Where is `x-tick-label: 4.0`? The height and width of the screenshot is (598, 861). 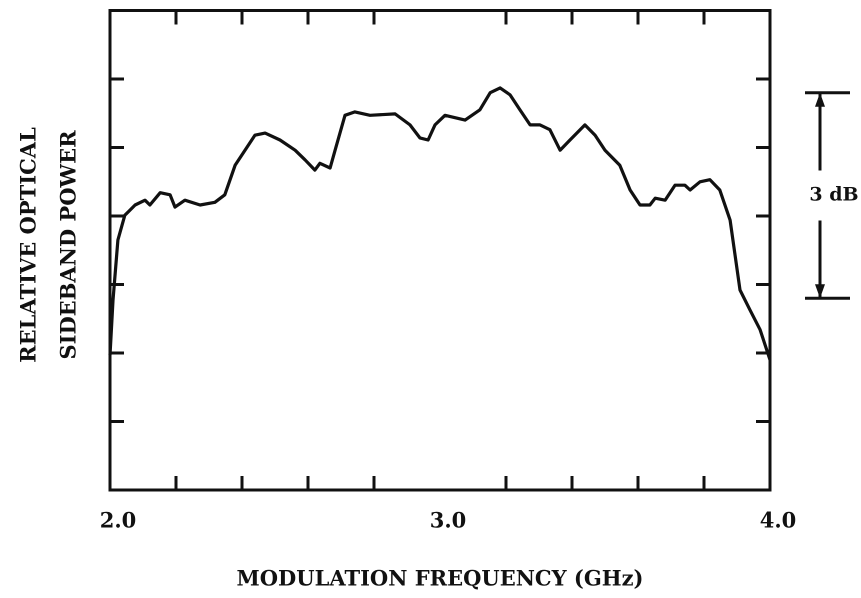
x-tick-label: 4.0 is located at coordinates (778, 520).